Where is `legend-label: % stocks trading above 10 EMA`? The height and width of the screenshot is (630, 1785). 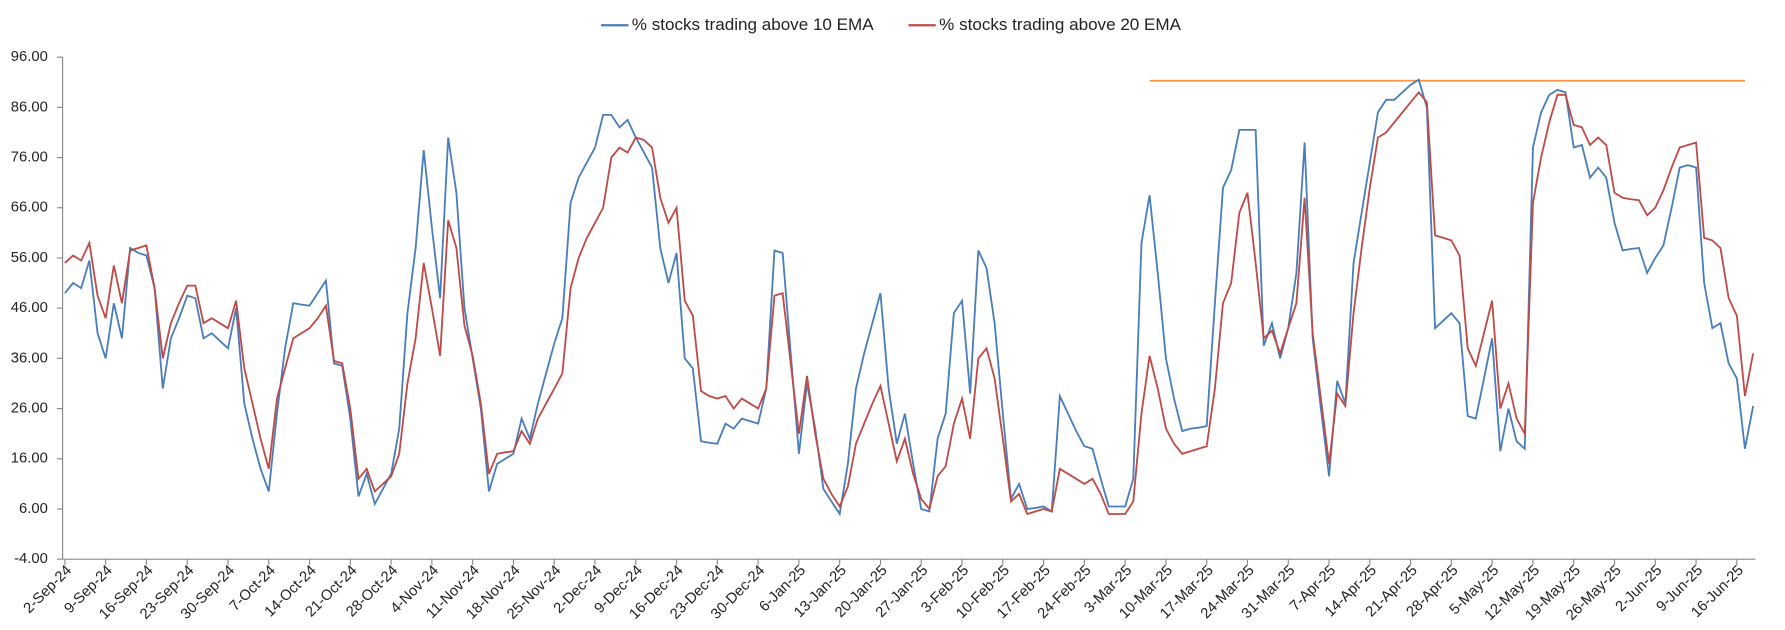
legend-label: % stocks trading above 10 EMA is located at coordinates (753, 24).